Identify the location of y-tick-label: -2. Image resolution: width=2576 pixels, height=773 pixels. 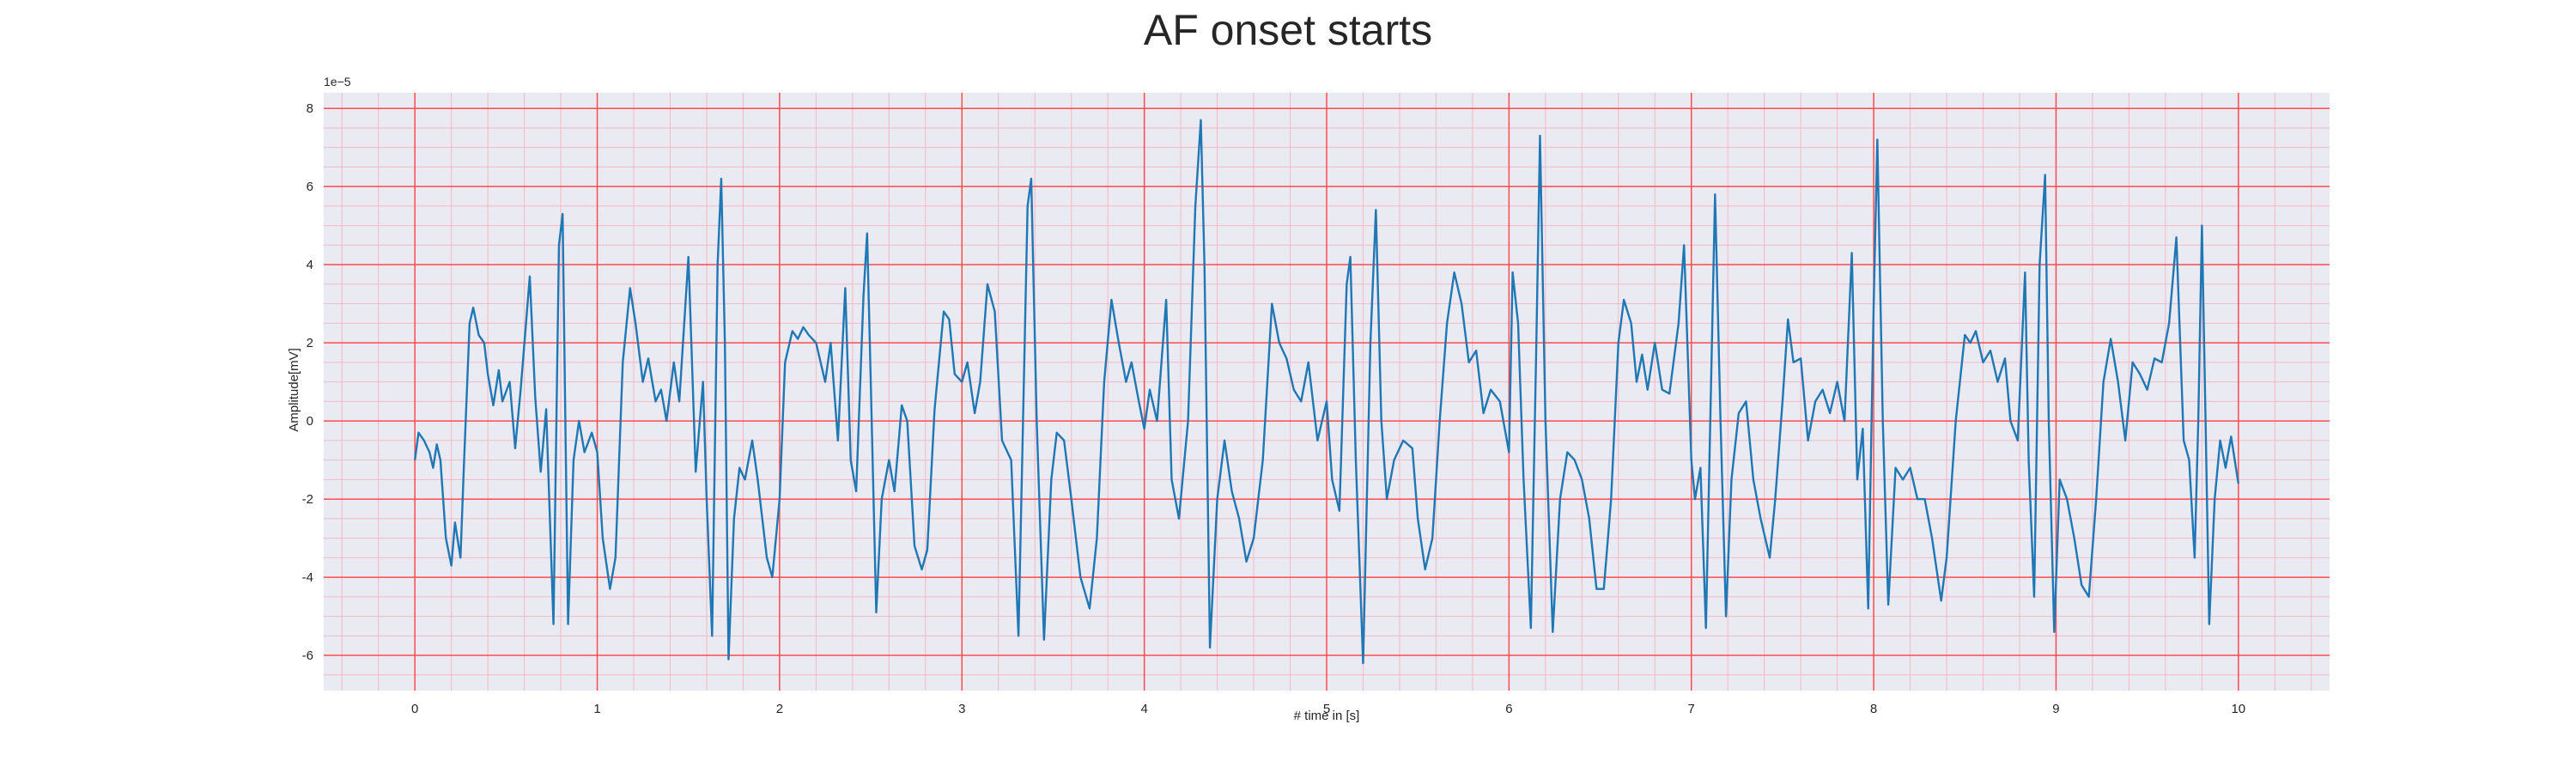
(307, 499).